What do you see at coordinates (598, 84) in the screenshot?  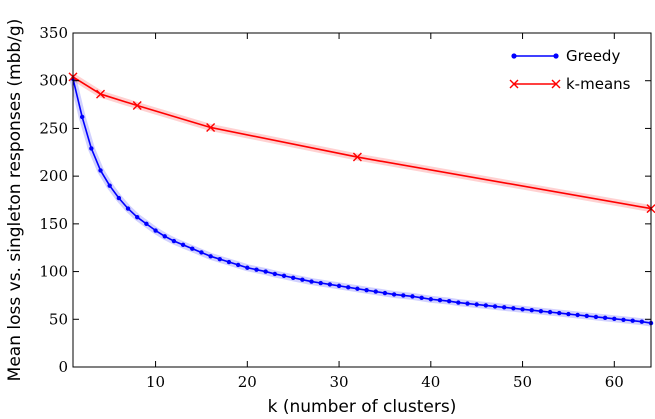 I see `legend-label-kmeans: k-means` at bounding box center [598, 84].